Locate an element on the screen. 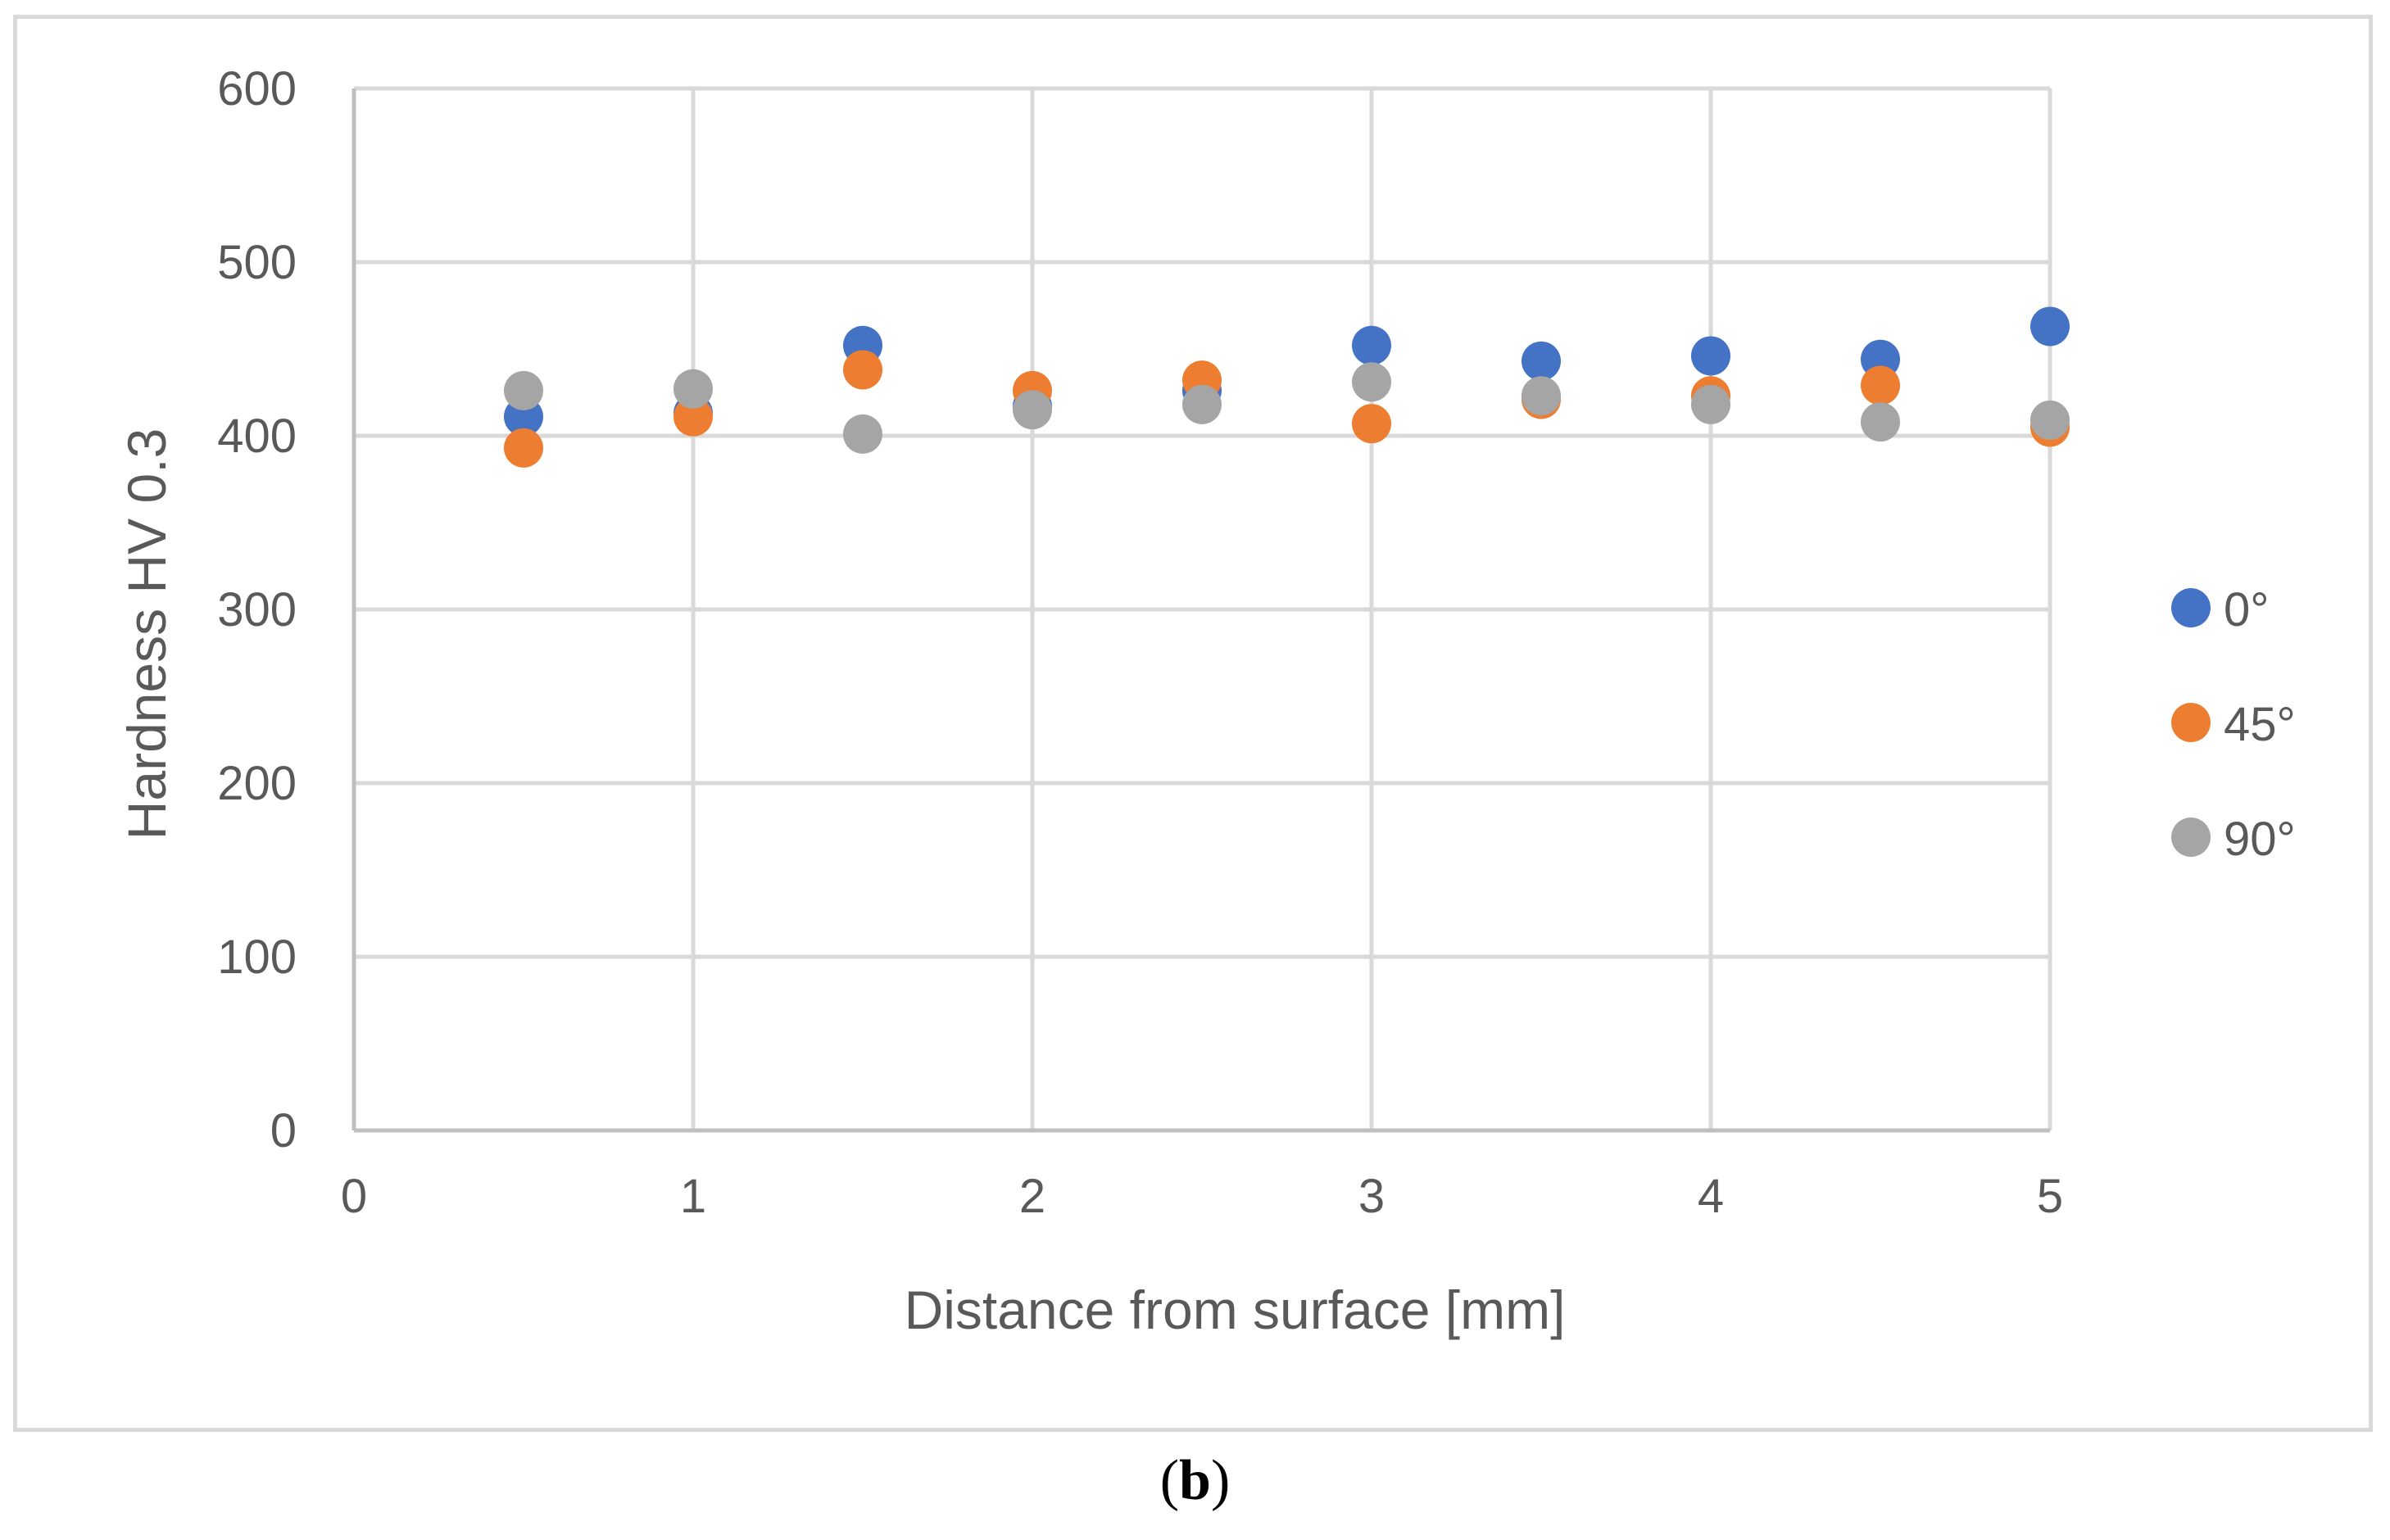 The width and height of the screenshot is (2390, 1540). x-tick-label: 2 is located at coordinates (1032, 1196).